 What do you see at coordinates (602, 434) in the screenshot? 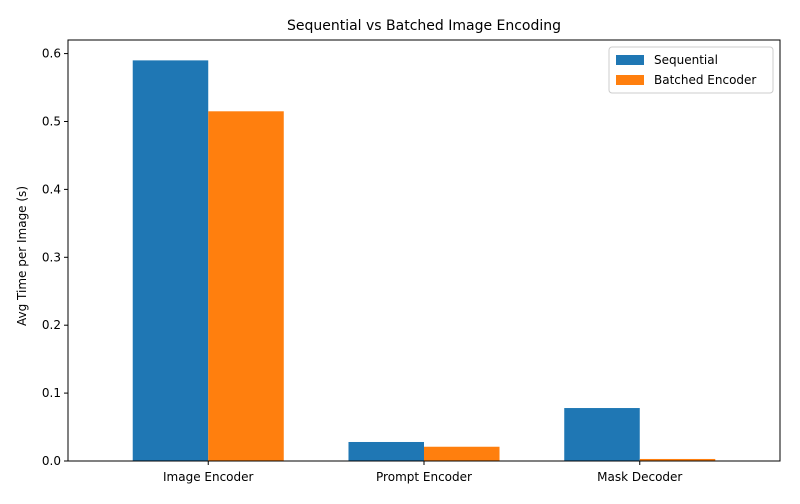
I see `bar-sequential-mask-decoder` at bounding box center [602, 434].